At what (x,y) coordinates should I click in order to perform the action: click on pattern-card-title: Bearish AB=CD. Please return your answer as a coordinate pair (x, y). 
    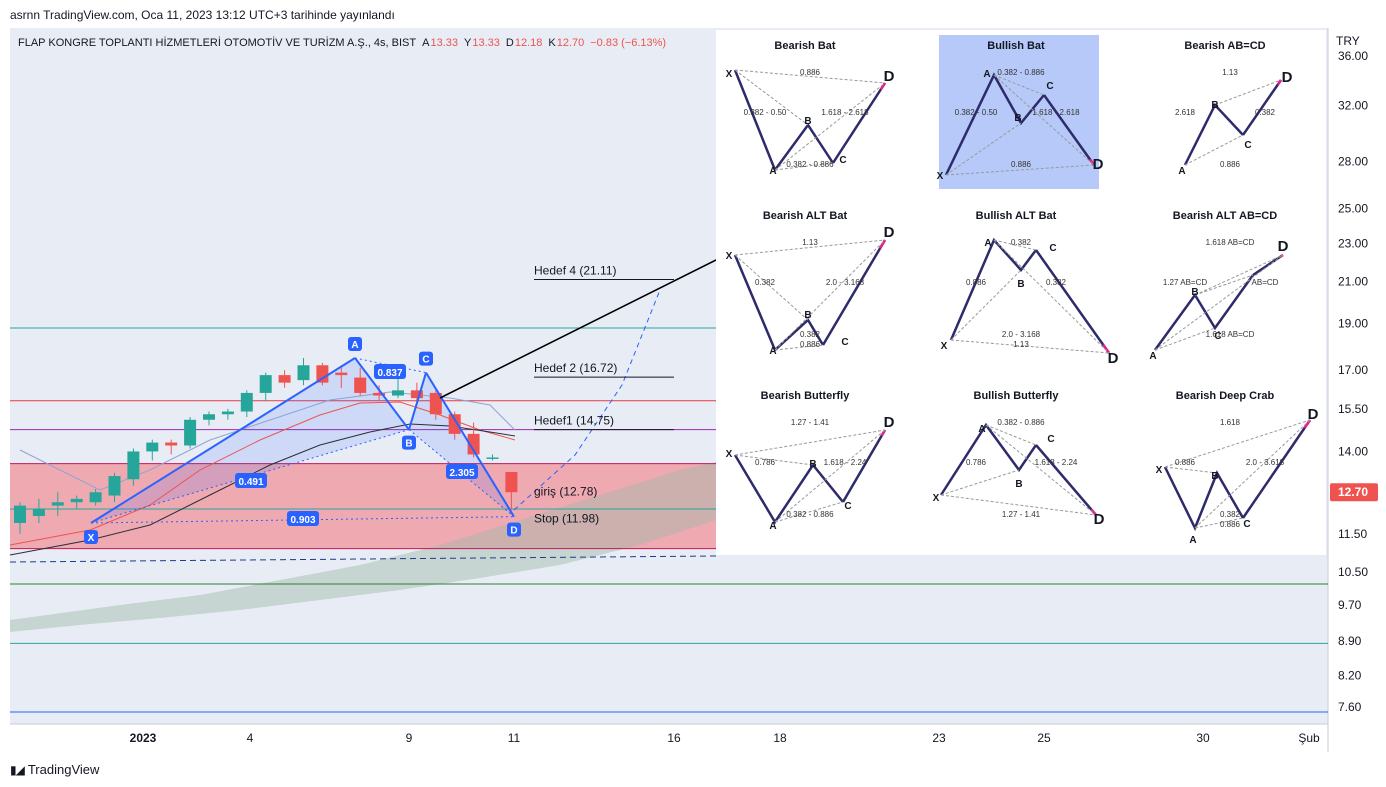
    Looking at the image, I should click on (1224, 46).